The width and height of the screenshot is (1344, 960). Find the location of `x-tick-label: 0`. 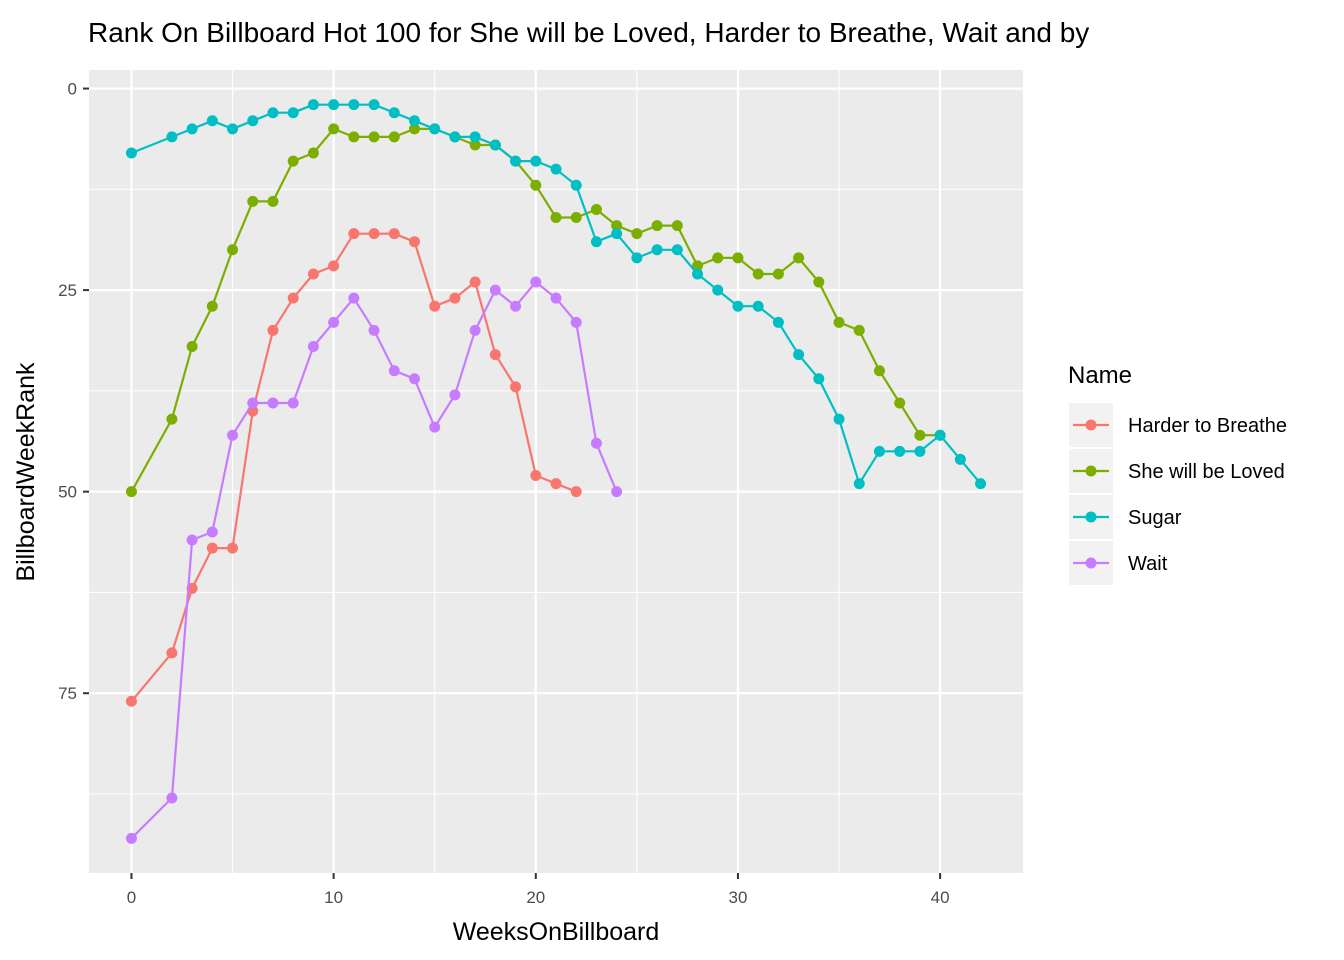

x-tick-label: 0 is located at coordinates (131, 897).